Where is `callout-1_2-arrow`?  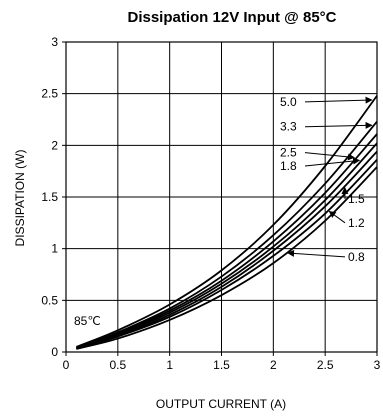
callout-1_2-arrow is located at coordinates (337, 217).